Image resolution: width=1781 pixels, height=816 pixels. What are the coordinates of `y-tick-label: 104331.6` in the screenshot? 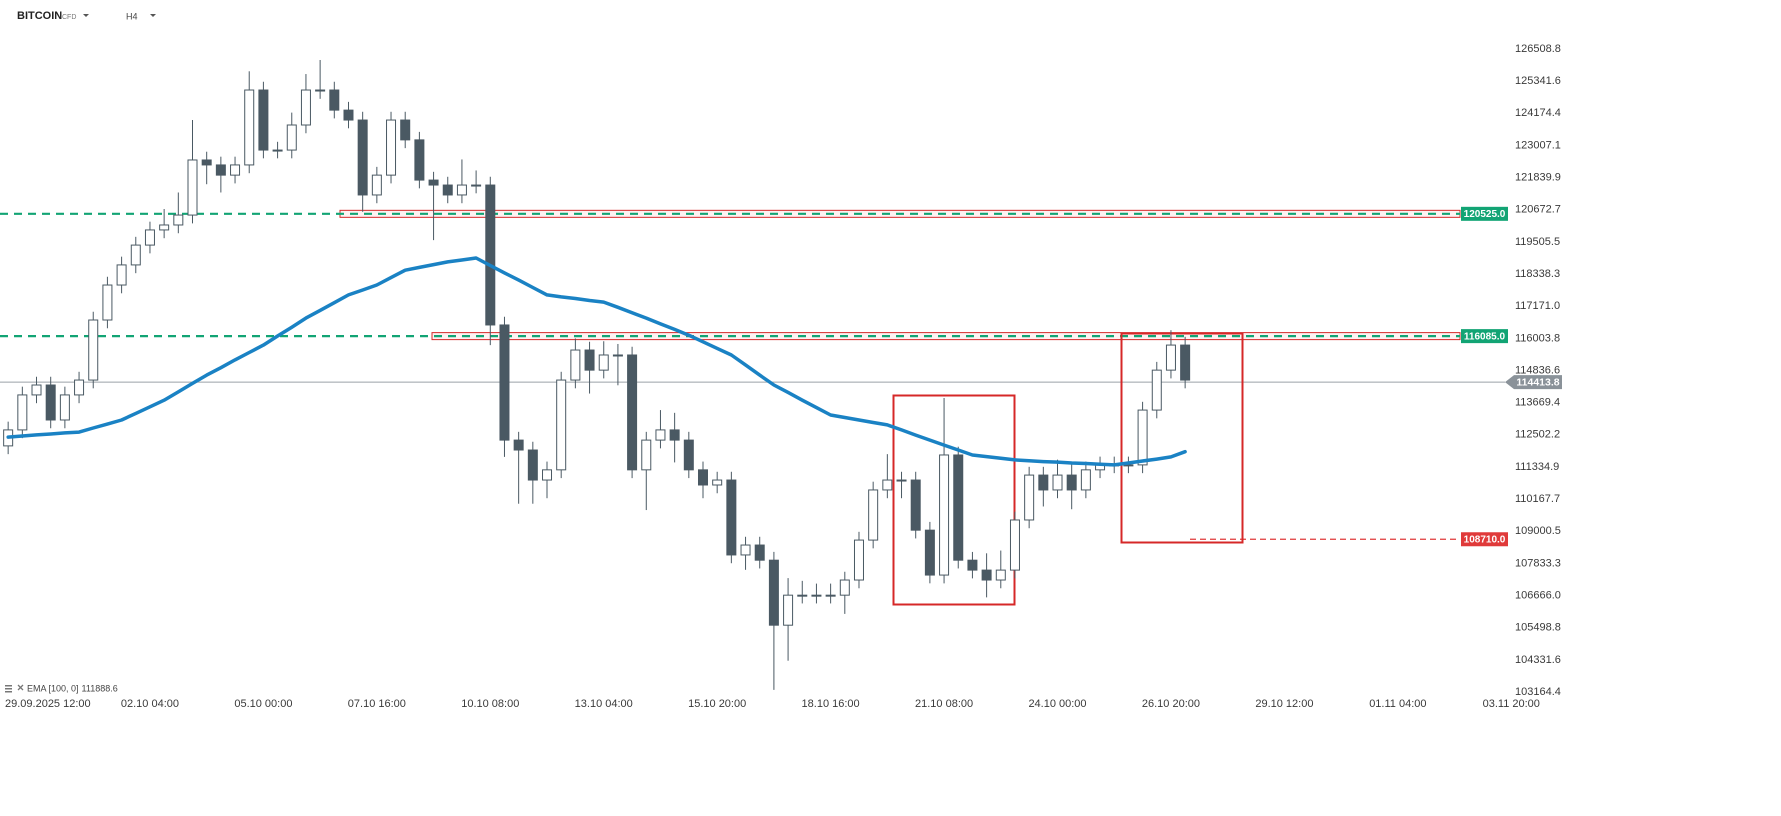 It's located at (1538, 660).